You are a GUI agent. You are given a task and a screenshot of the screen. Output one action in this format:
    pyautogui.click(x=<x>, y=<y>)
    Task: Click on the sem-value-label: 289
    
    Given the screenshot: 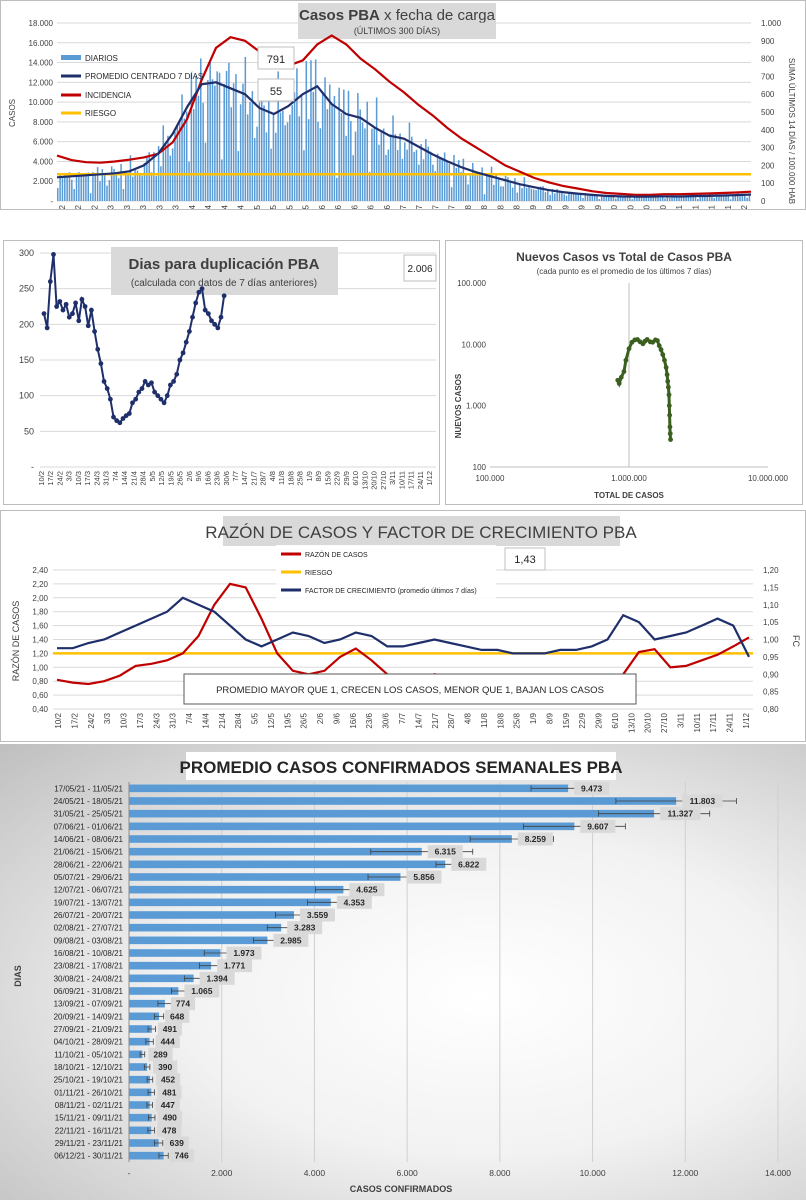 What is the action you would take?
    pyautogui.click(x=160, y=1054)
    